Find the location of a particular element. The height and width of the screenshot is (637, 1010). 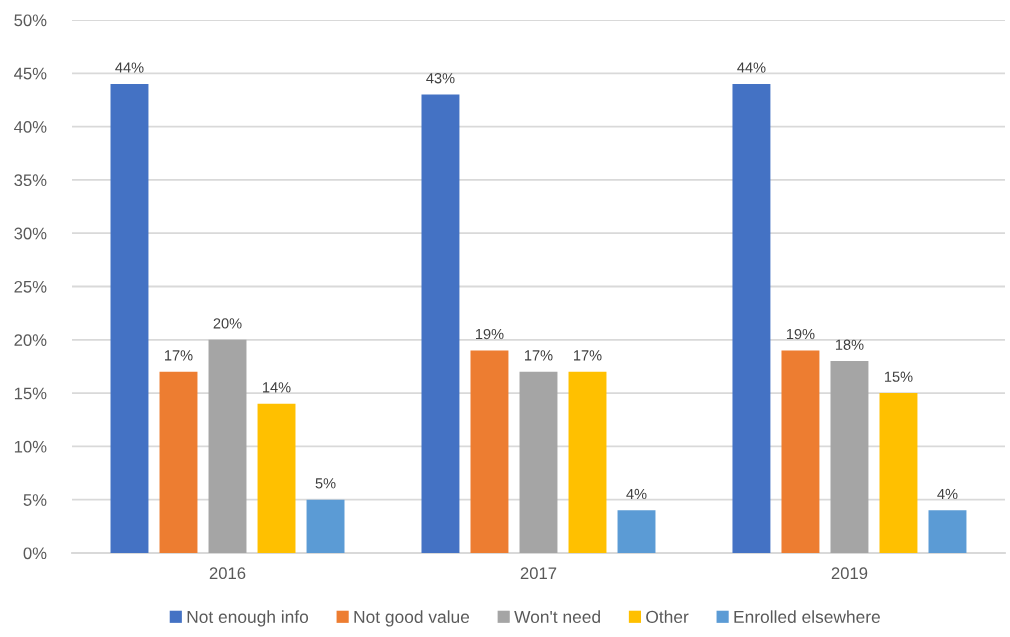

legend-label: Enrolled elsewhere is located at coordinates (807, 617).